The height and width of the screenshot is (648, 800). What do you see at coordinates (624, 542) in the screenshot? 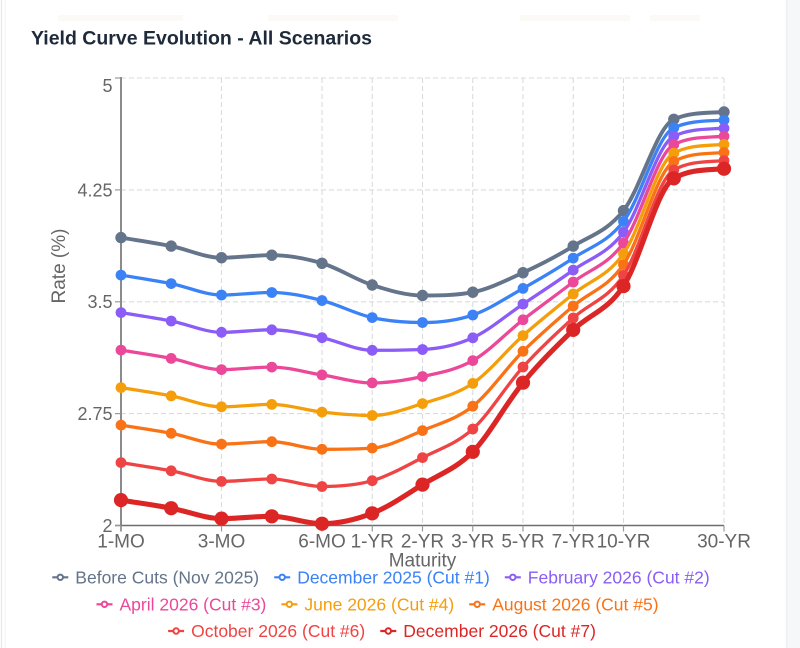
I see `svg-text: 10-YR` at bounding box center [624, 542].